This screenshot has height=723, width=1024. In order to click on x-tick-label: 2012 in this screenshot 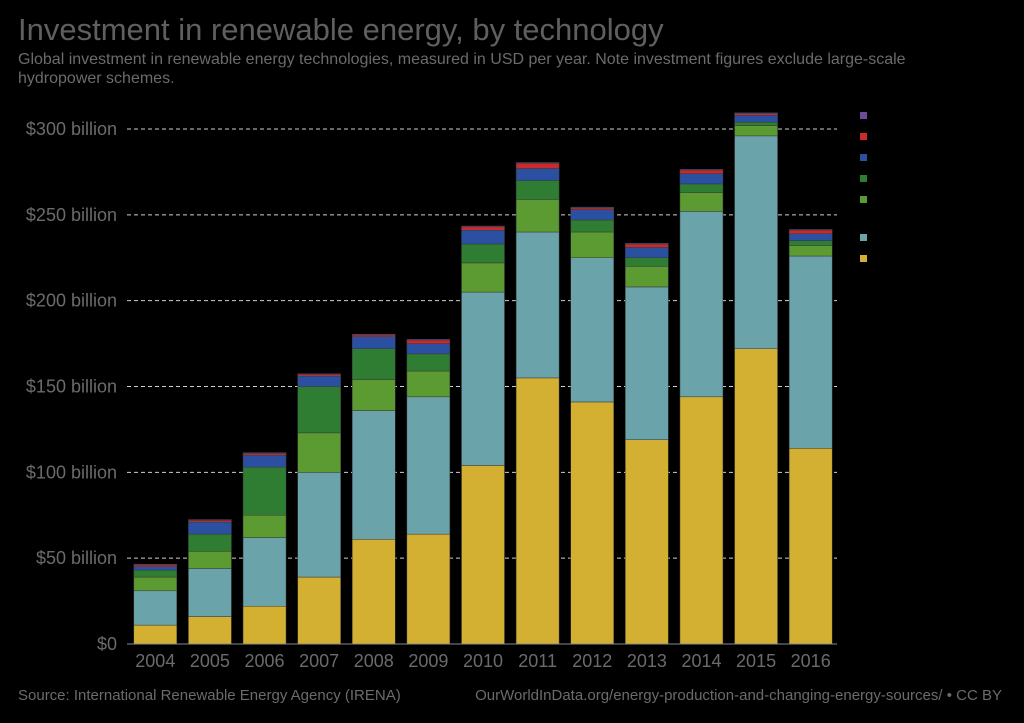, I will do `click(592, 661)`.